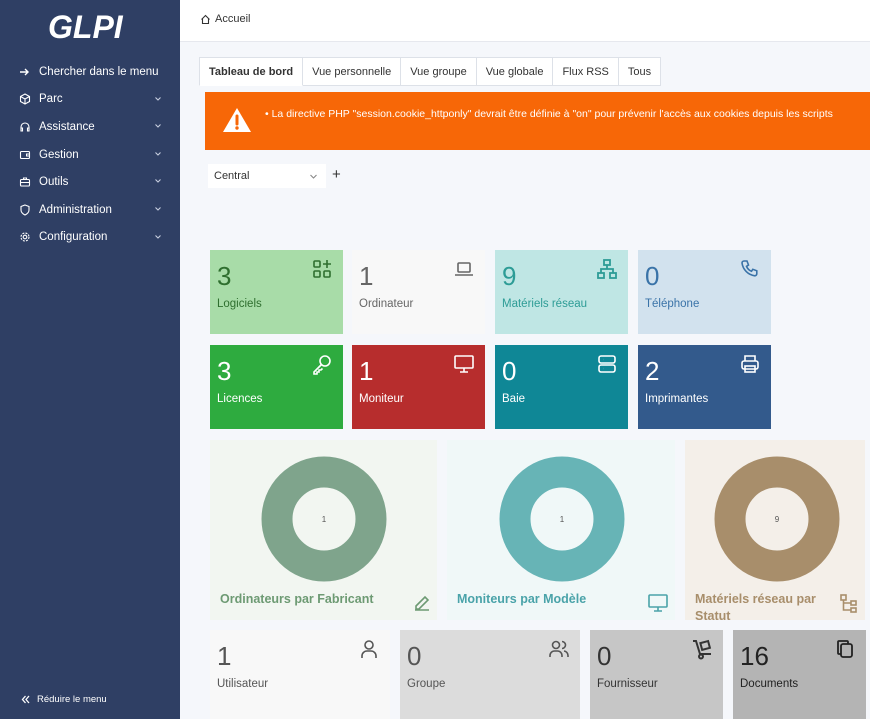 This screenshot has height=719, width=870. I want to click on card-fournisseur: 0 Fournisseur, so click(656, 674).